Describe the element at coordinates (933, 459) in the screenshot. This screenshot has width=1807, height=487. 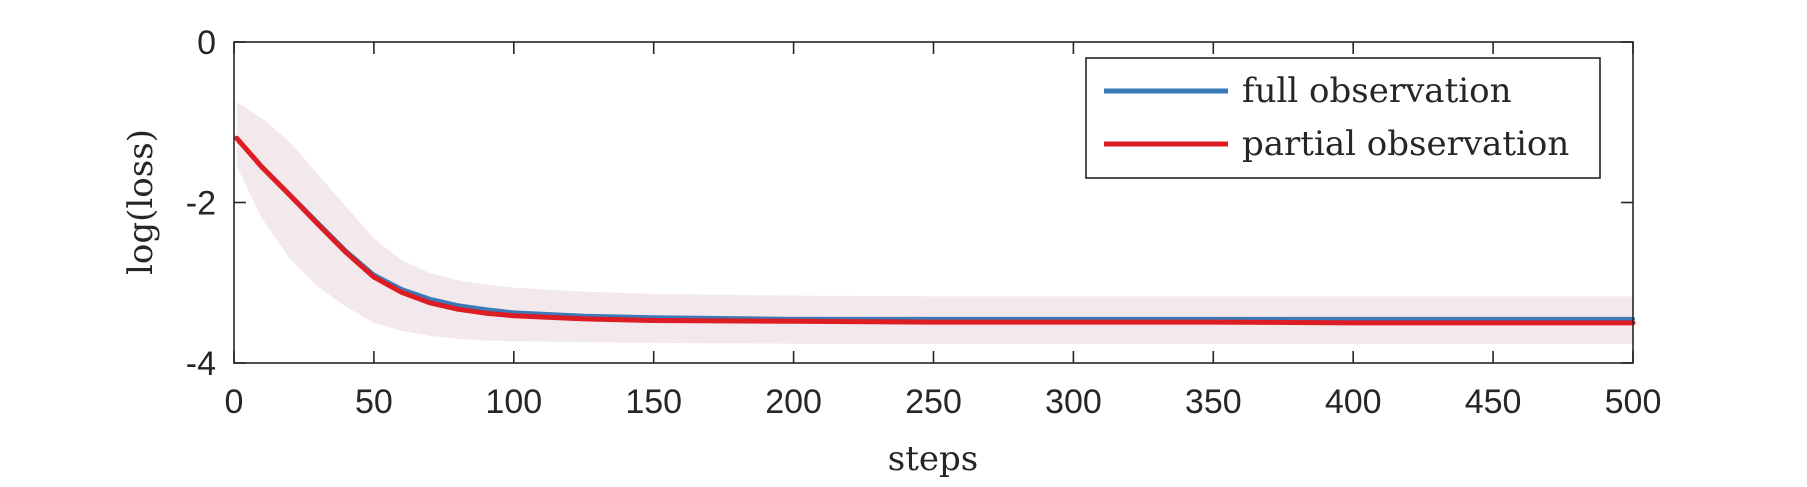
I see `x-axis-label: steps` at that location.